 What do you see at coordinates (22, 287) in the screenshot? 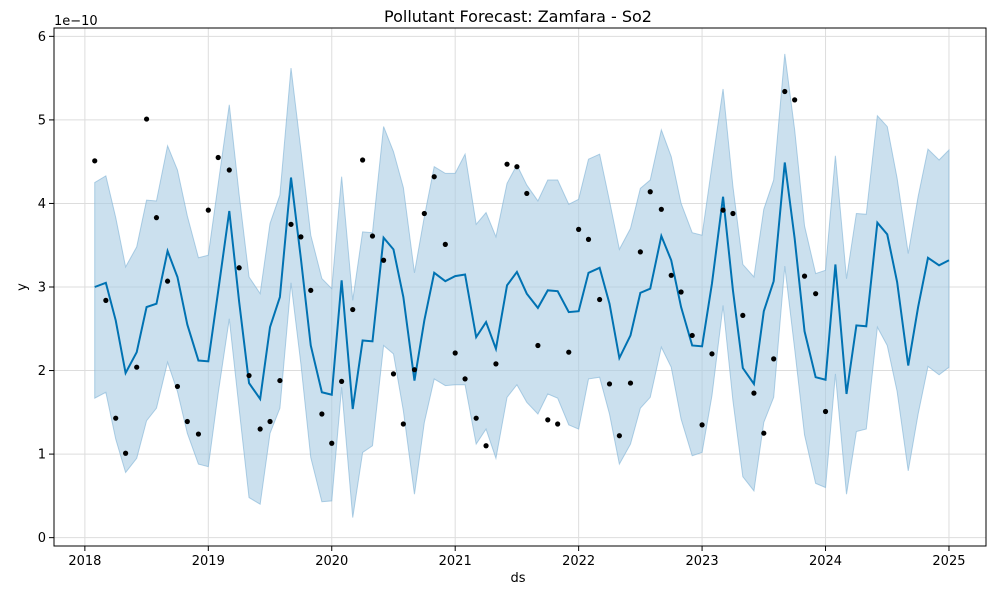
I see `y-axis-label: y` at bounding box center [22, 287].